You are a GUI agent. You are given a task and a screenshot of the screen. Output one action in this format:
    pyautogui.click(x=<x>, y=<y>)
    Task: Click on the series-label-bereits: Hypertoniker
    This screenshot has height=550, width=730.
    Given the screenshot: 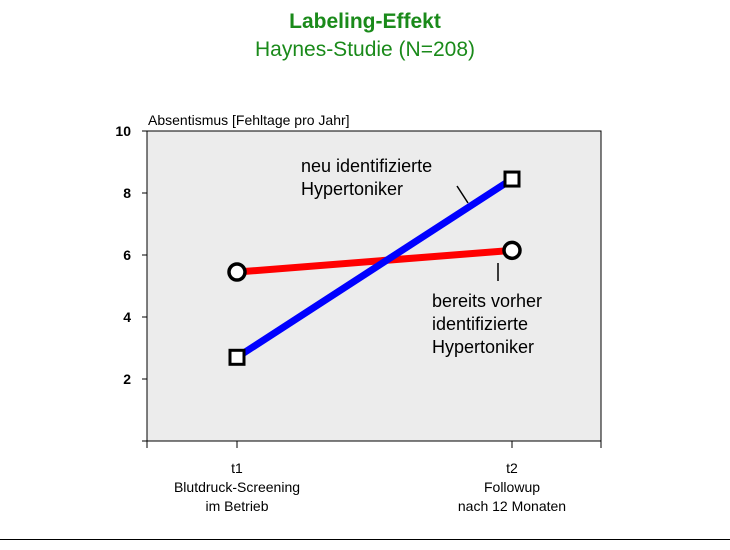 What is the action you would take?
    pyautogui.click(x=483, y=347)
    